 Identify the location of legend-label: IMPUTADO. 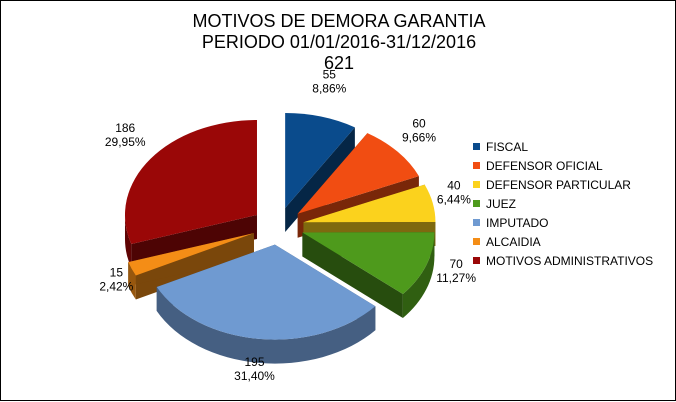
(517, 222).